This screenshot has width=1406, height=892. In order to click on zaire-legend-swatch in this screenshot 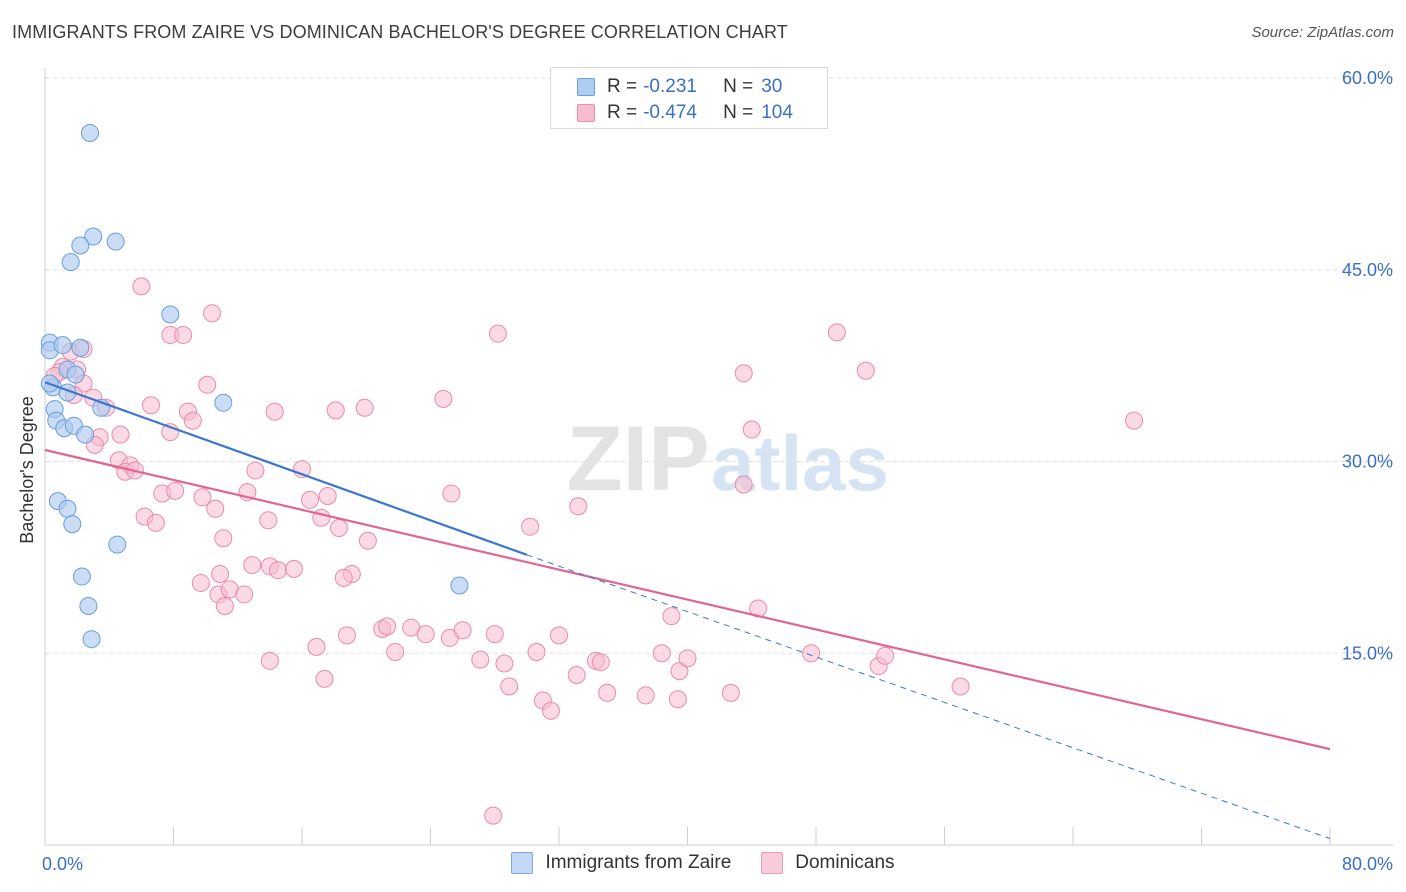, I will do `click(522, 863)`.